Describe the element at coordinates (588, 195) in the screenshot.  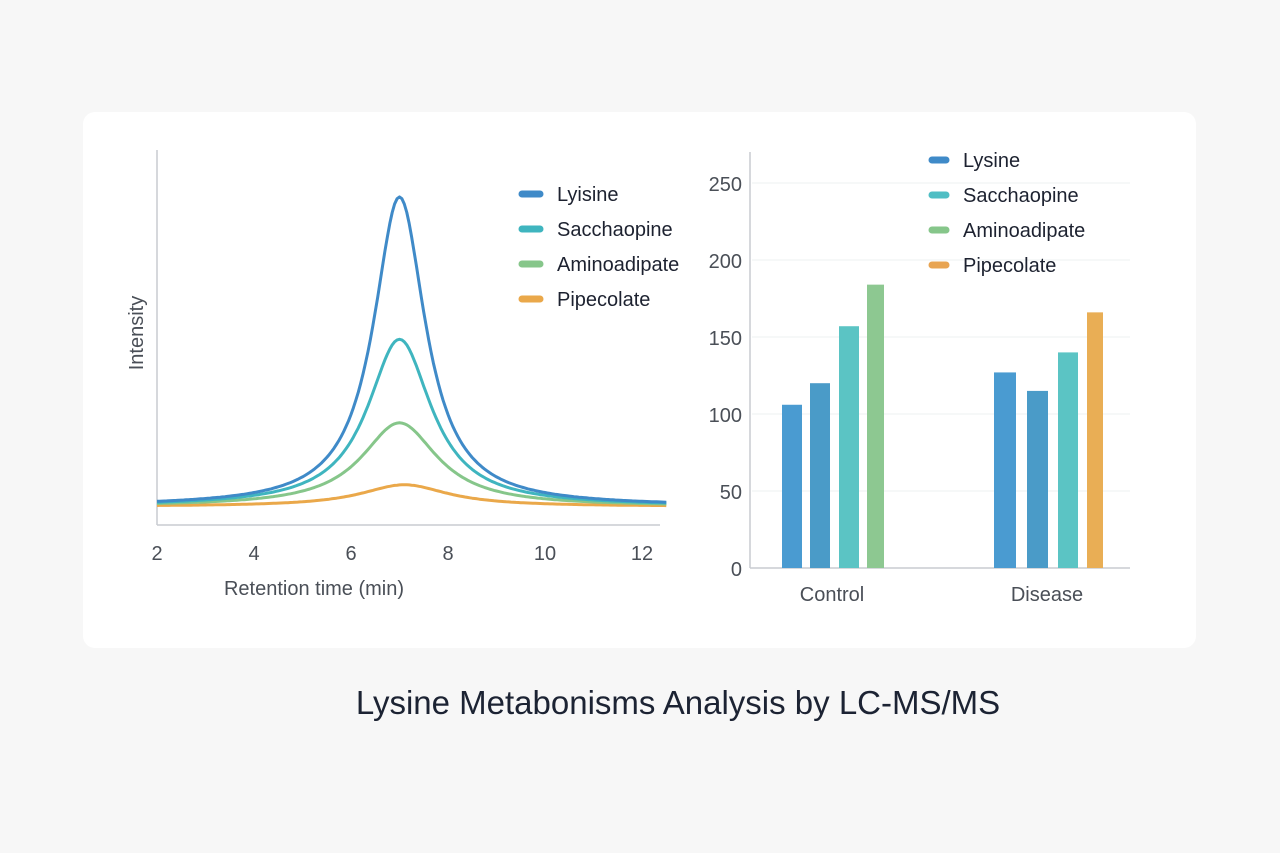
I see `legend-label: Lyisine` at that location.